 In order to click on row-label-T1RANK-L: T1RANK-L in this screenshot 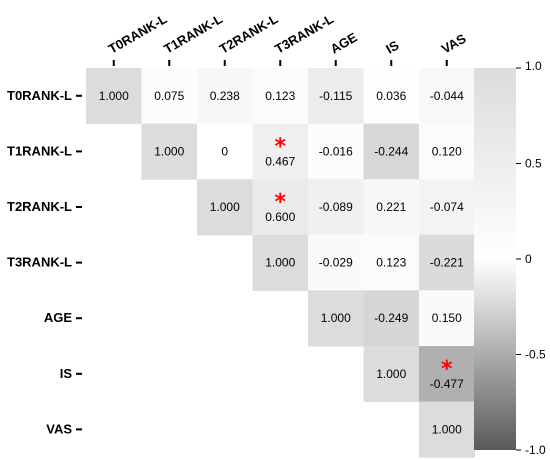, I will do `click(39, 150)`.